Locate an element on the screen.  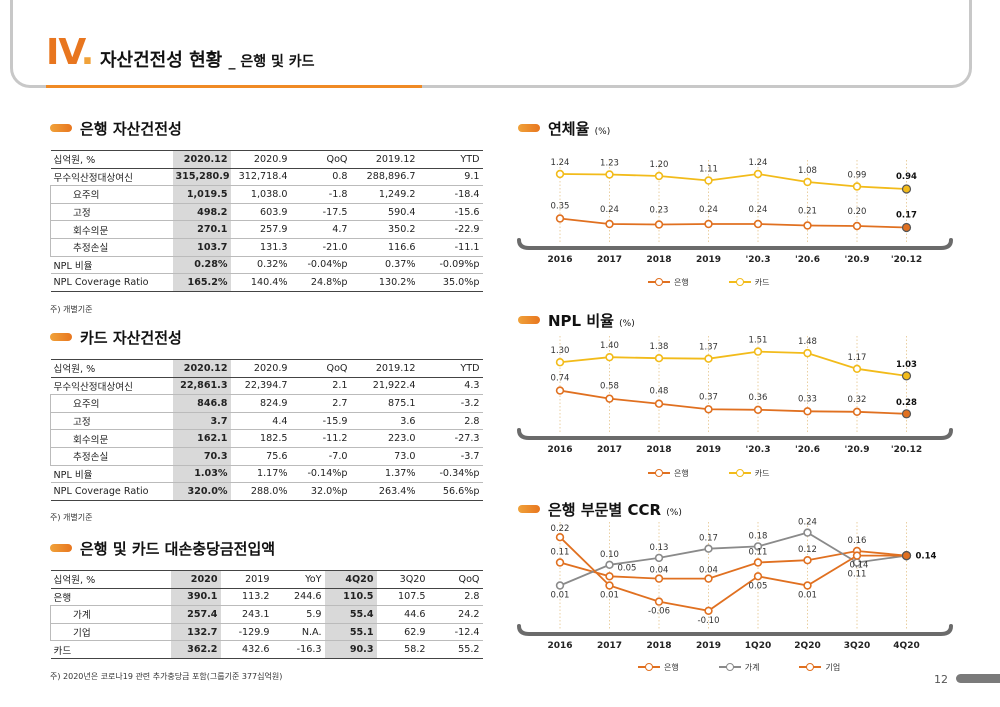
table-cell: -21.0 is located at coordinates (320, 247).